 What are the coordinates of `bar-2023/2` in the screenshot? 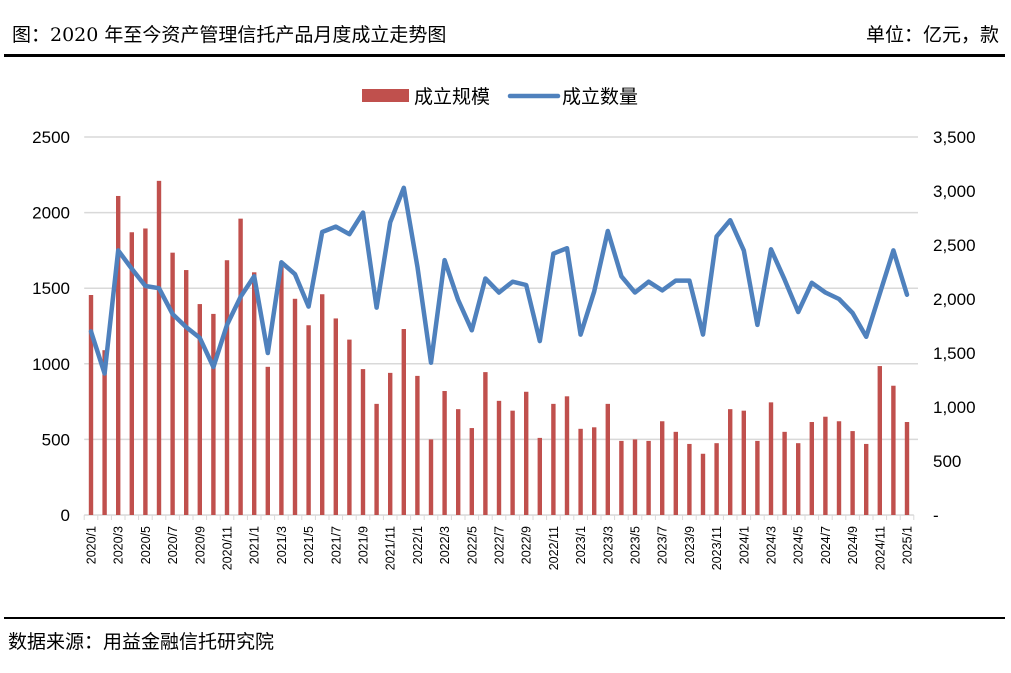 It's located at (594, 471).